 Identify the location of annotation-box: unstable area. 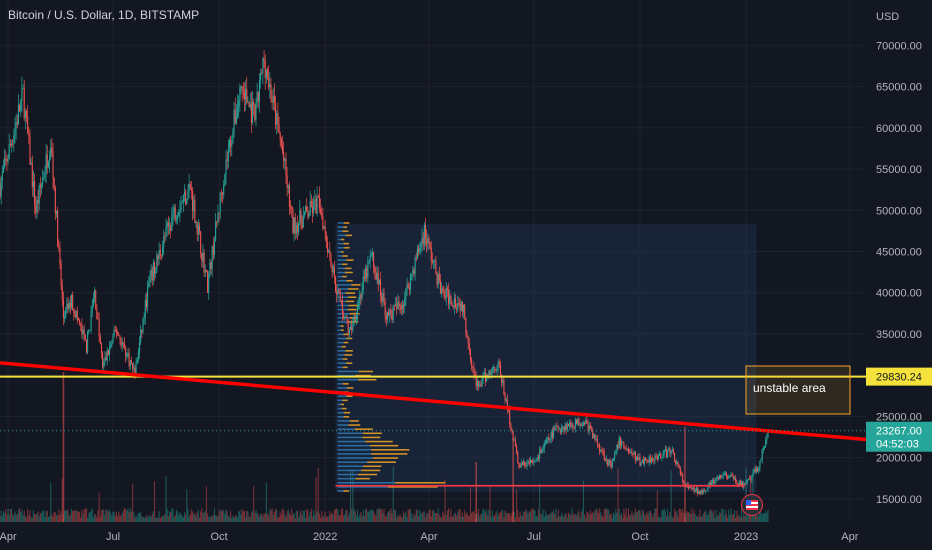
(798, 390).